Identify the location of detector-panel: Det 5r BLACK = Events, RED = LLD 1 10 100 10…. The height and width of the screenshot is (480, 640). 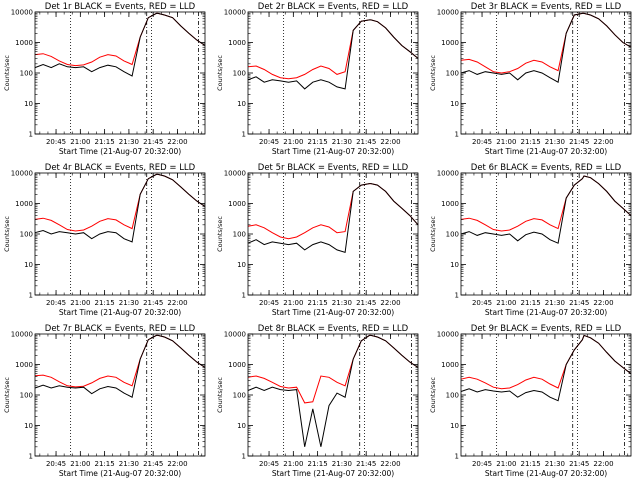
(317, 240).